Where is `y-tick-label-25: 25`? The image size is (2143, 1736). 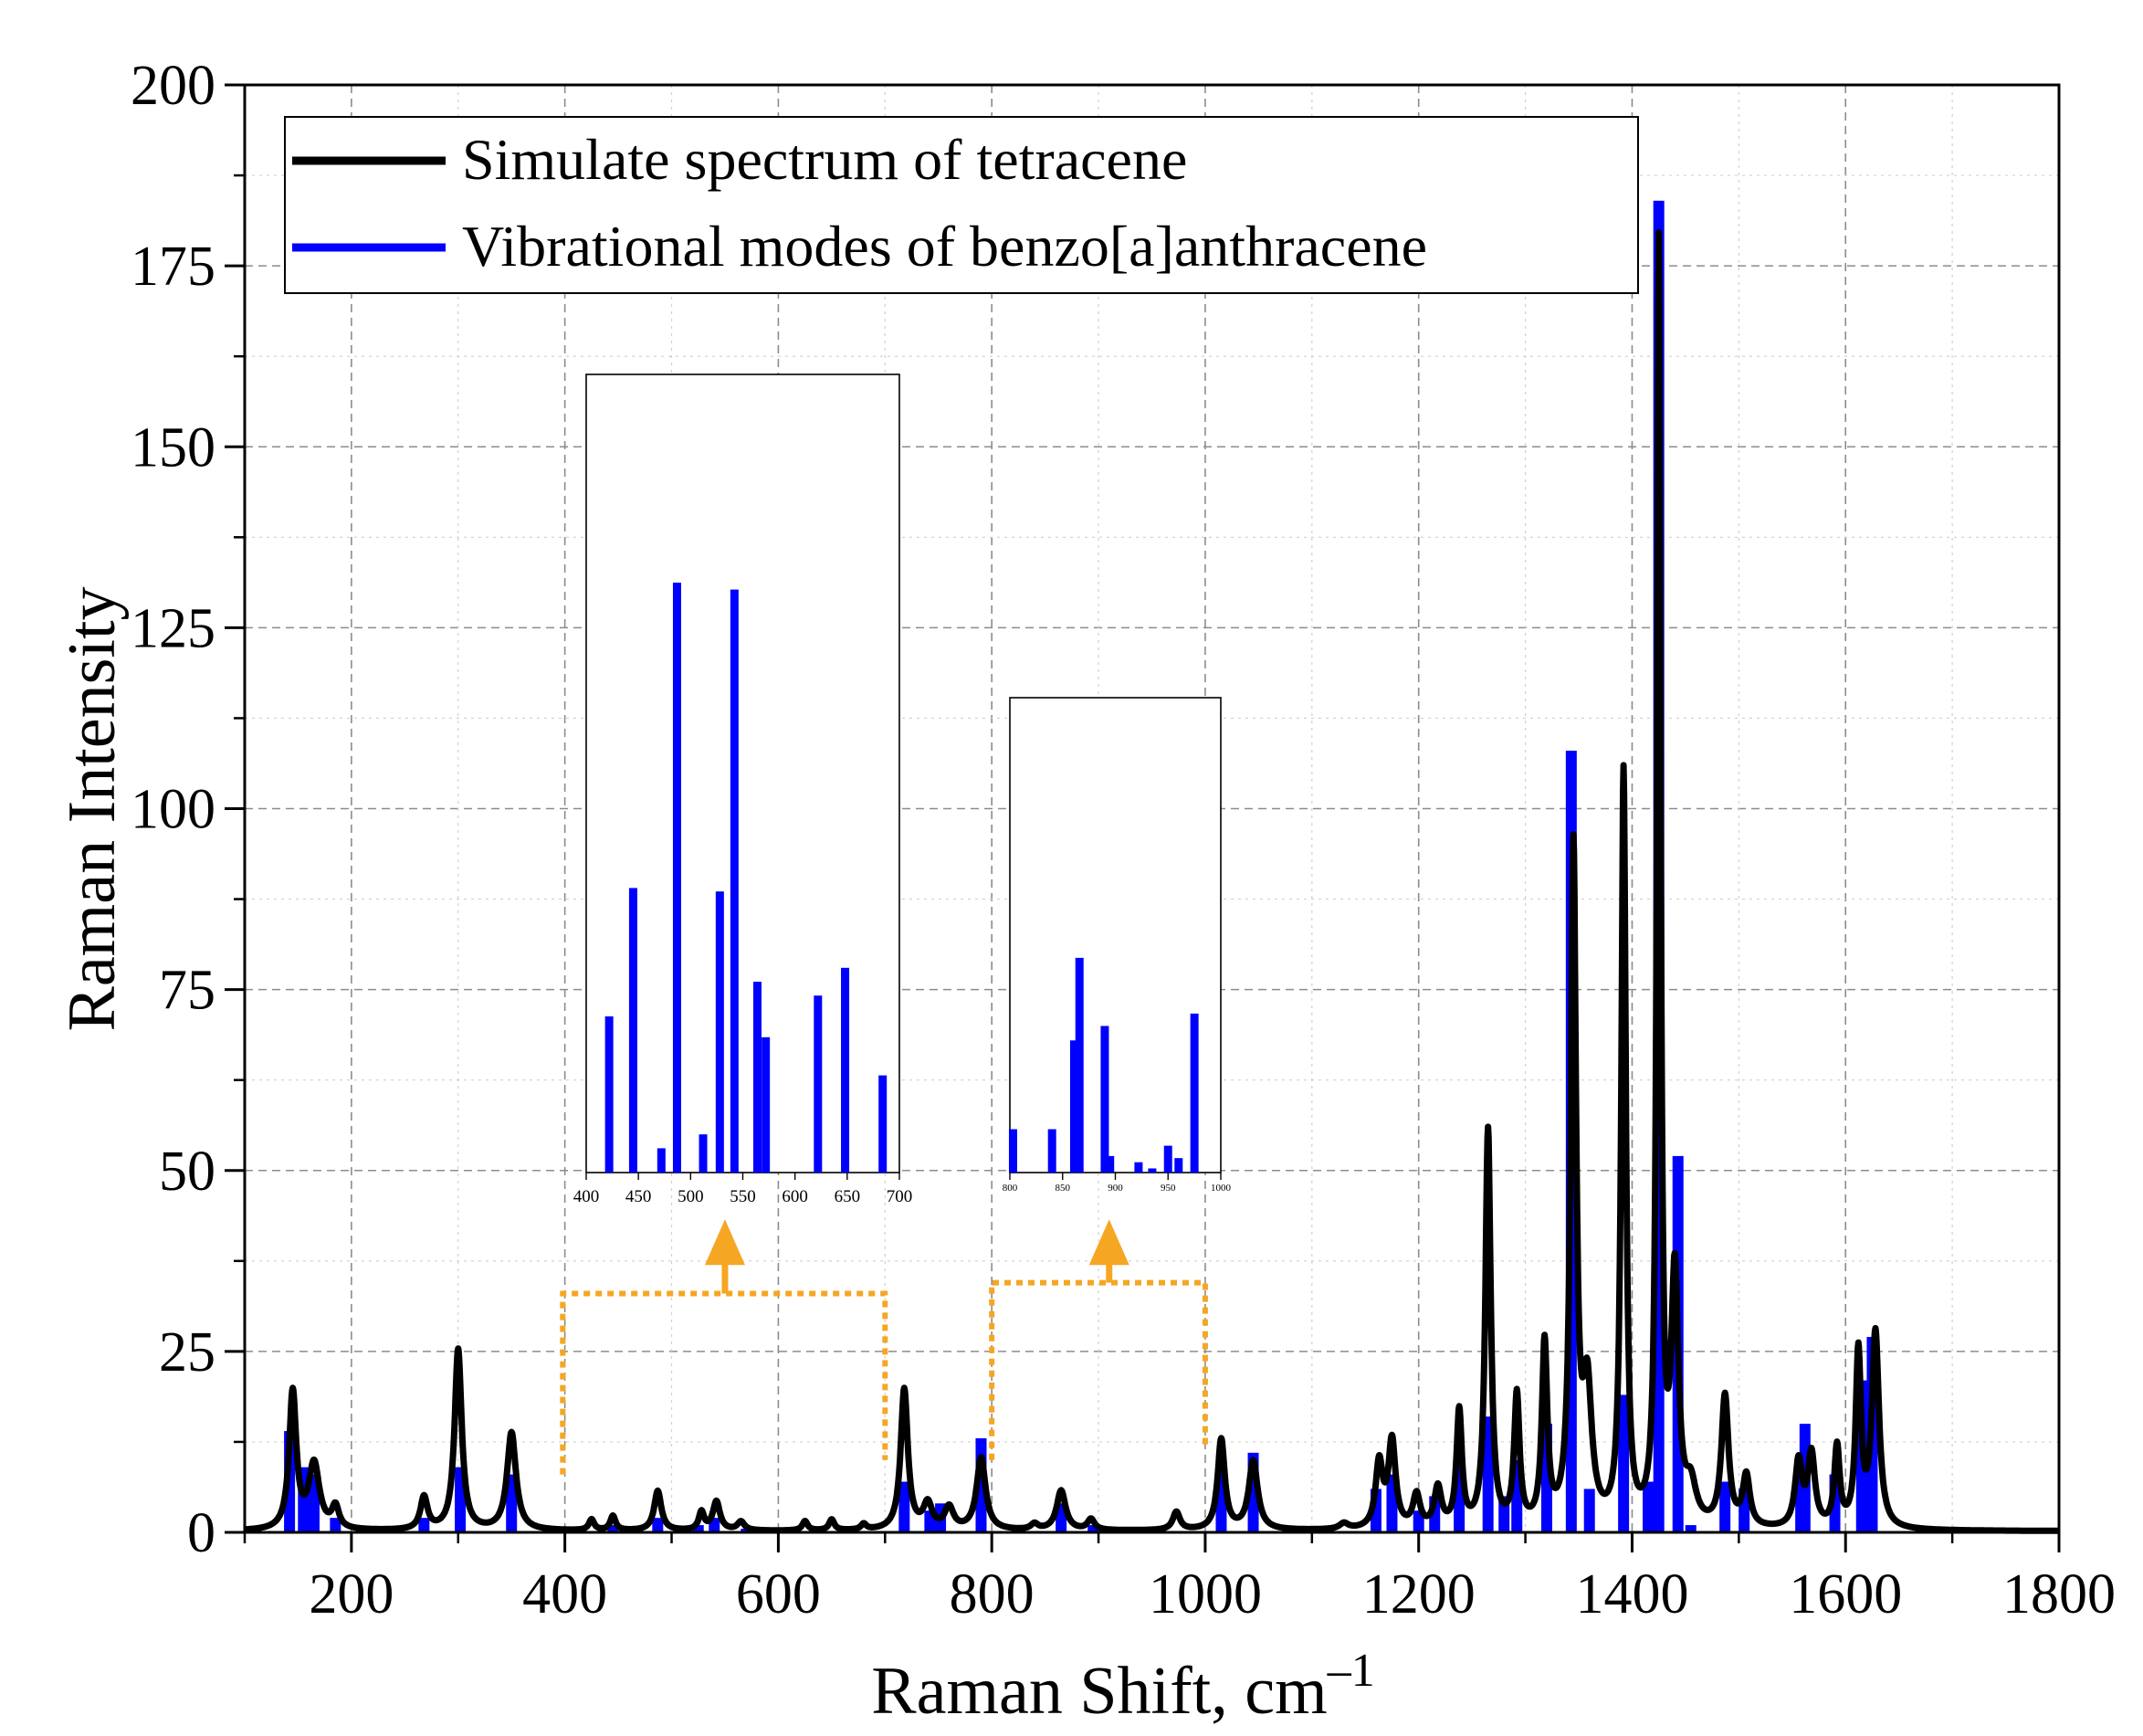 y-tick-label-25: 25 is located at coordinates (187, 1352).